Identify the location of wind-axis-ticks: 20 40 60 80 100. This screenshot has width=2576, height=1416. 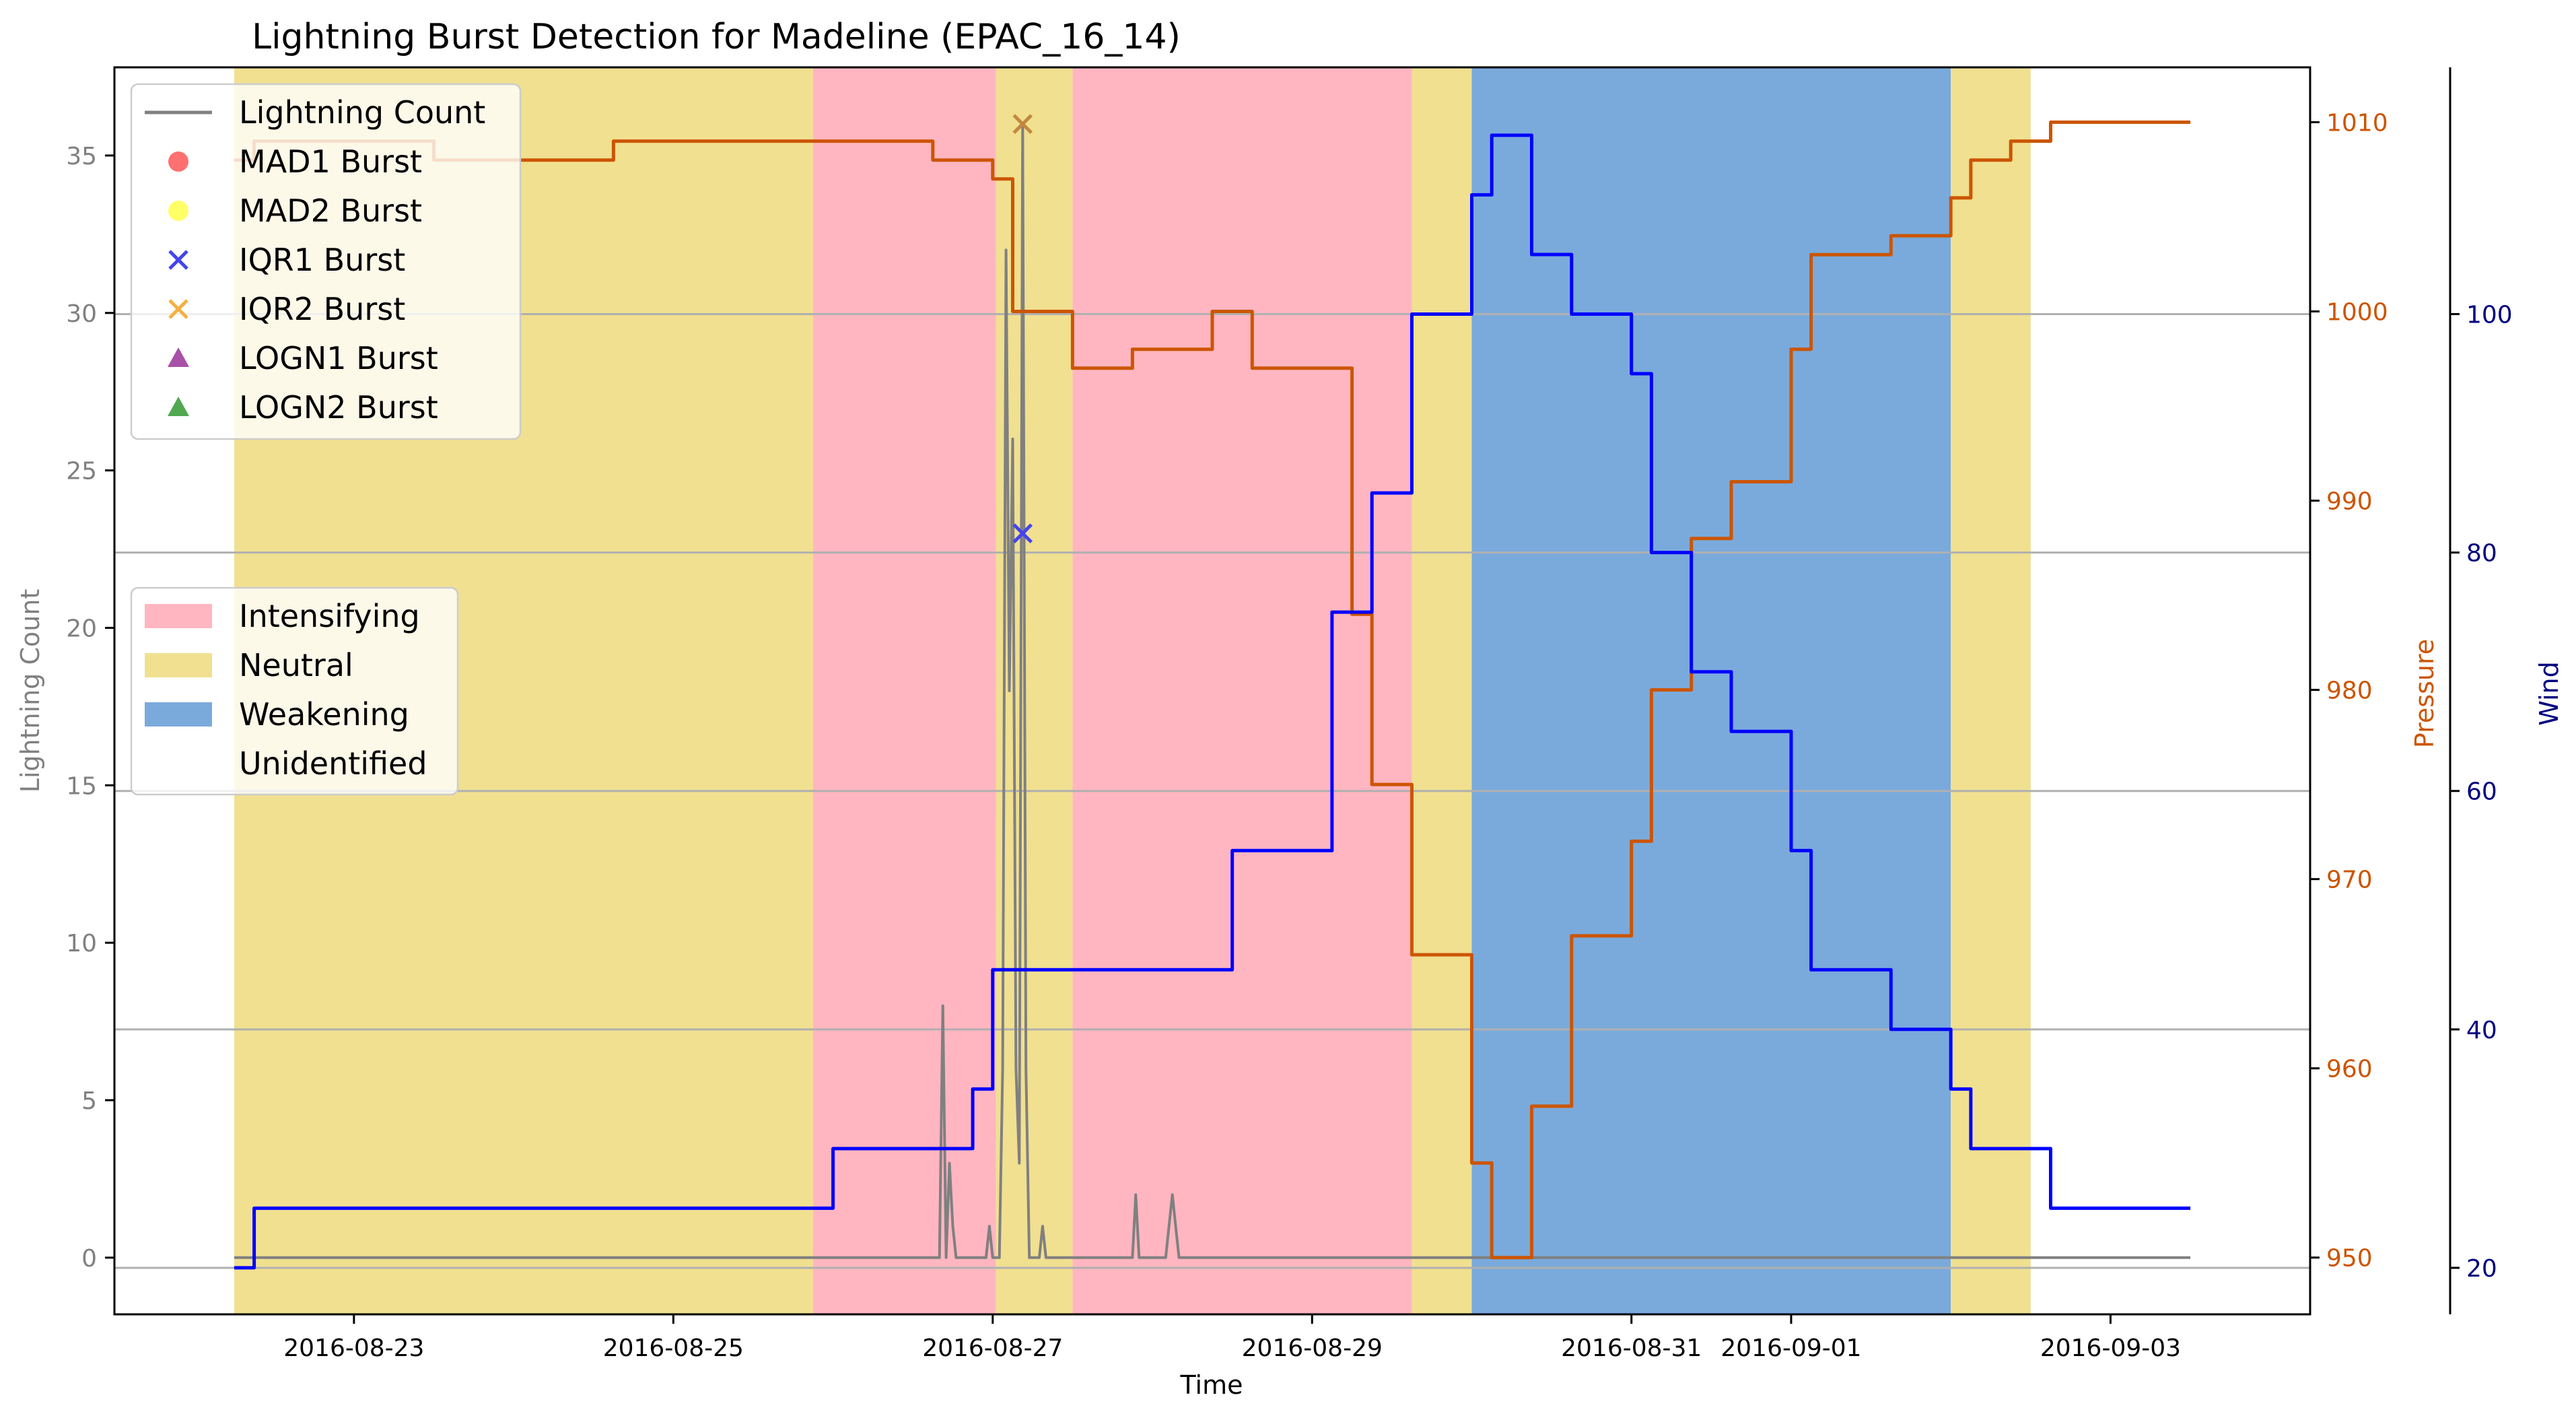
(2481, 792).